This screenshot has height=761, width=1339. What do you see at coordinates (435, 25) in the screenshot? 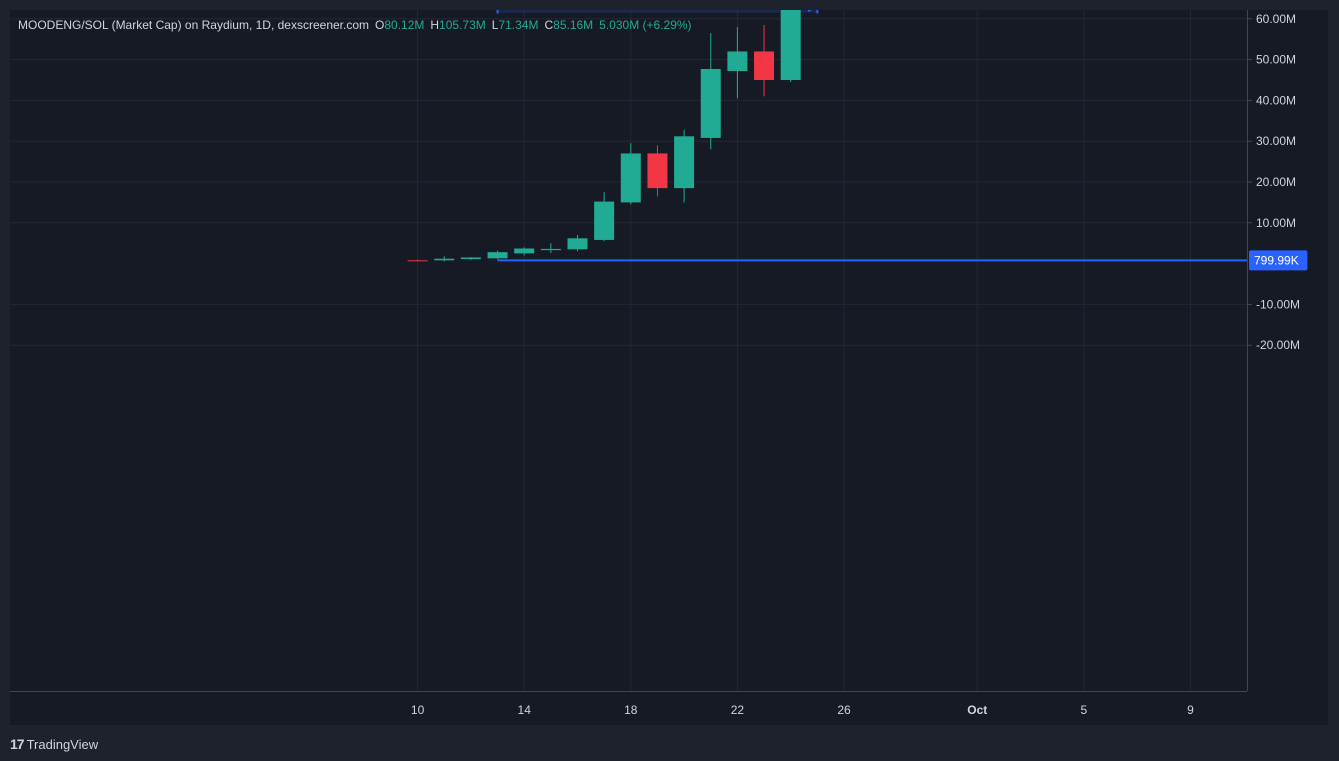
I see `high-label: H` at bounding box center [435, 25].